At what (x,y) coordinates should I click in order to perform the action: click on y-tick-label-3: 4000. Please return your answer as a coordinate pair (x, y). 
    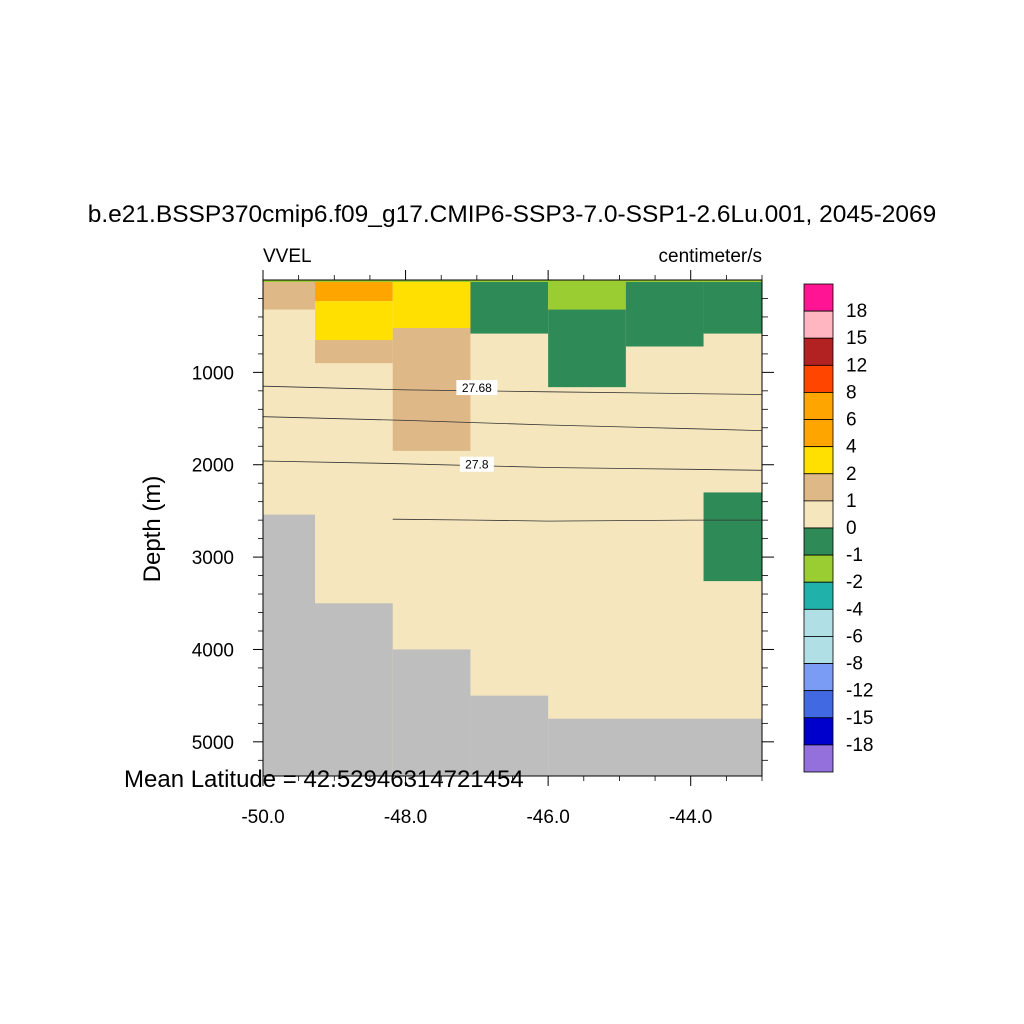
    Looking at the image, I should click on (213, 650).